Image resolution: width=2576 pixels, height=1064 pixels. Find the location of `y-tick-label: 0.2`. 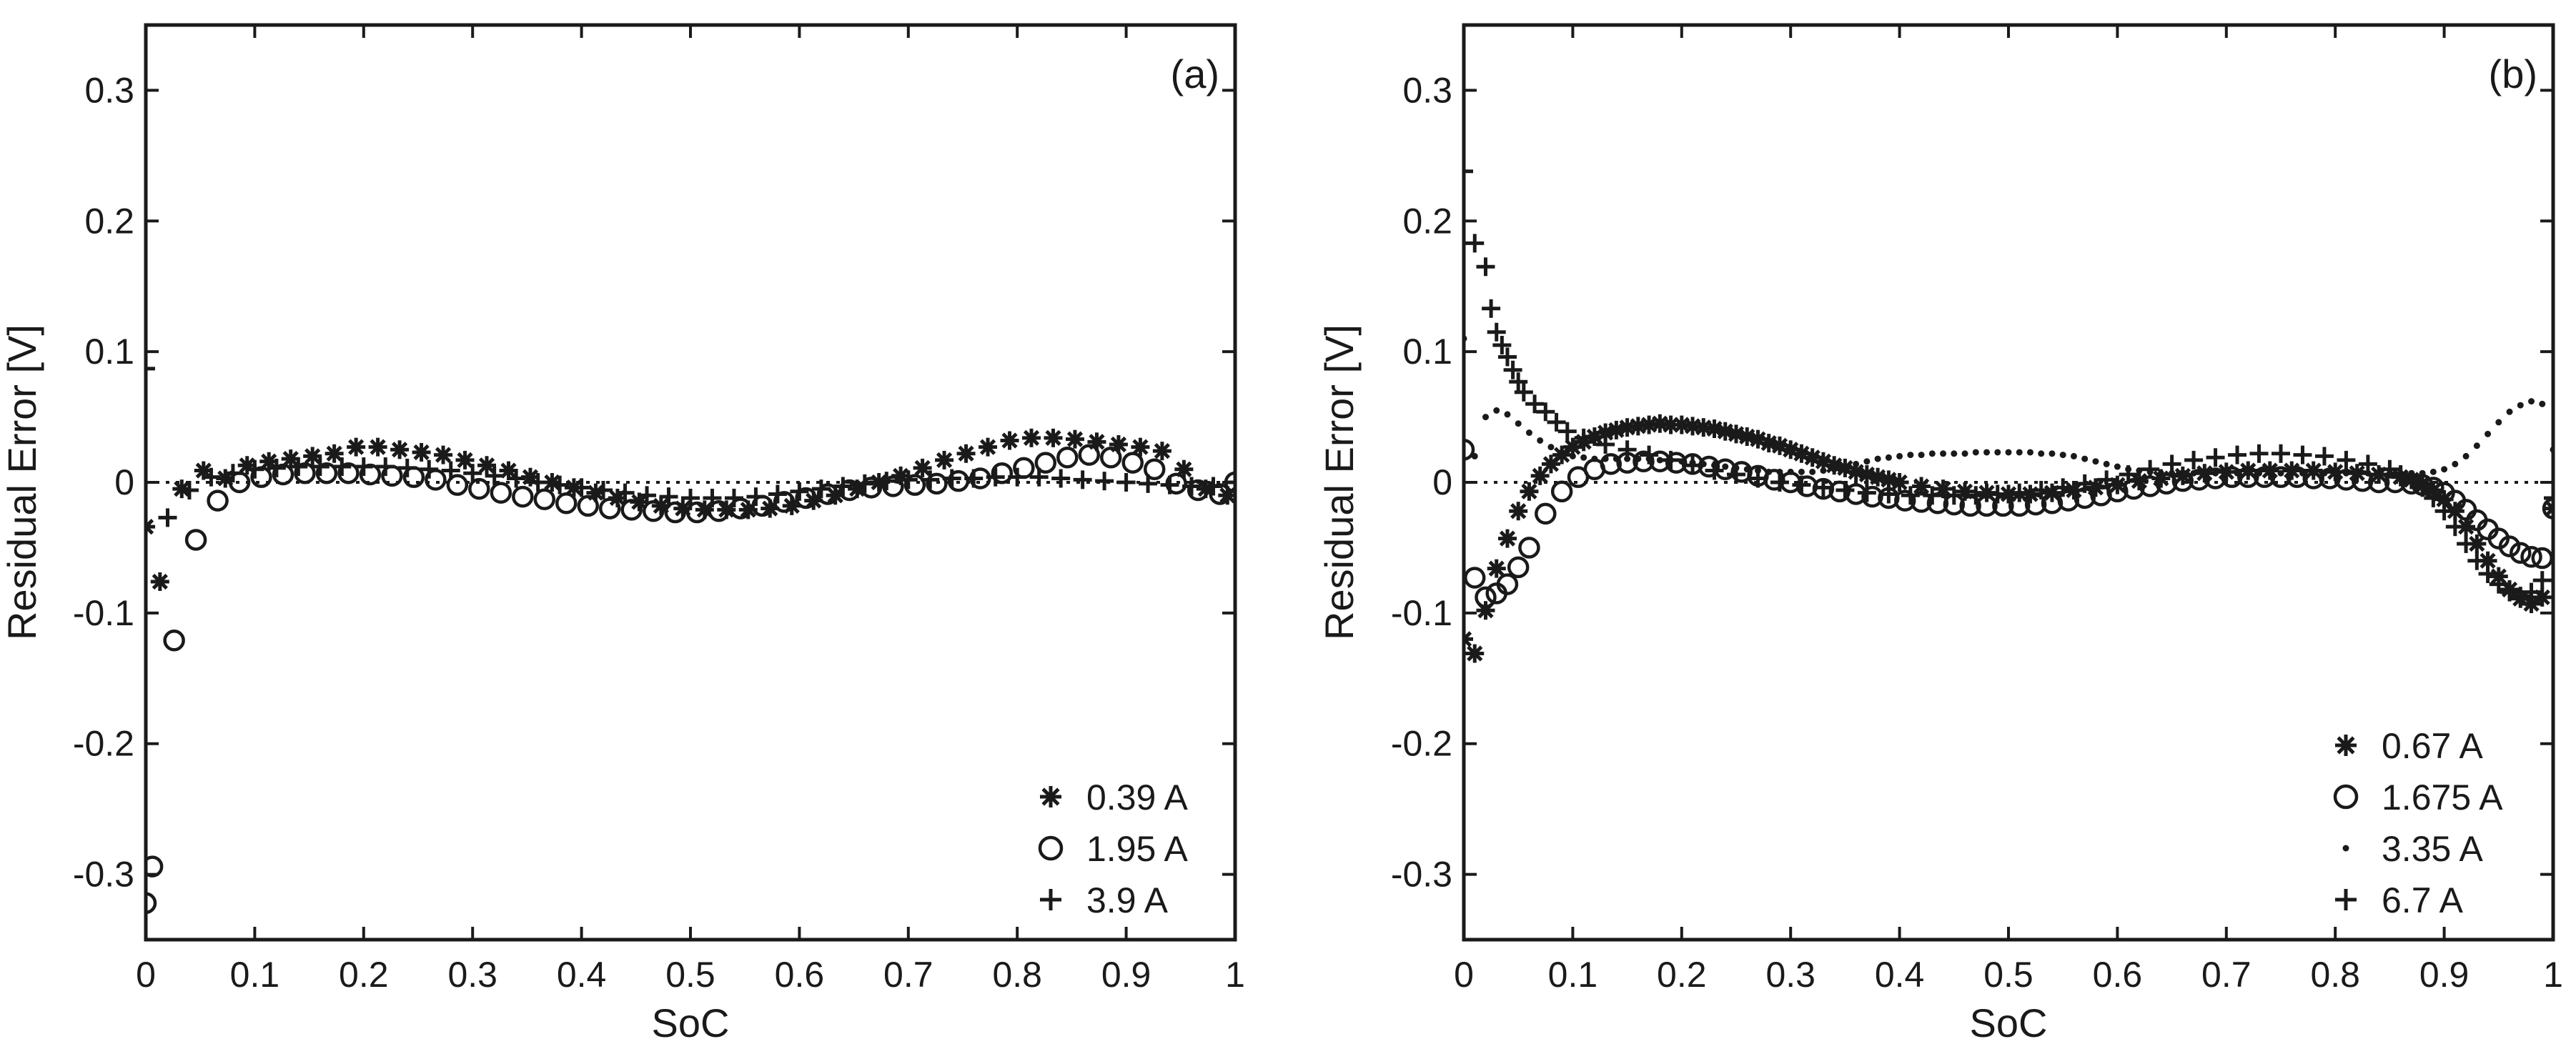

y-tick-label: 0.2 is located at coordinates (1427, 221).